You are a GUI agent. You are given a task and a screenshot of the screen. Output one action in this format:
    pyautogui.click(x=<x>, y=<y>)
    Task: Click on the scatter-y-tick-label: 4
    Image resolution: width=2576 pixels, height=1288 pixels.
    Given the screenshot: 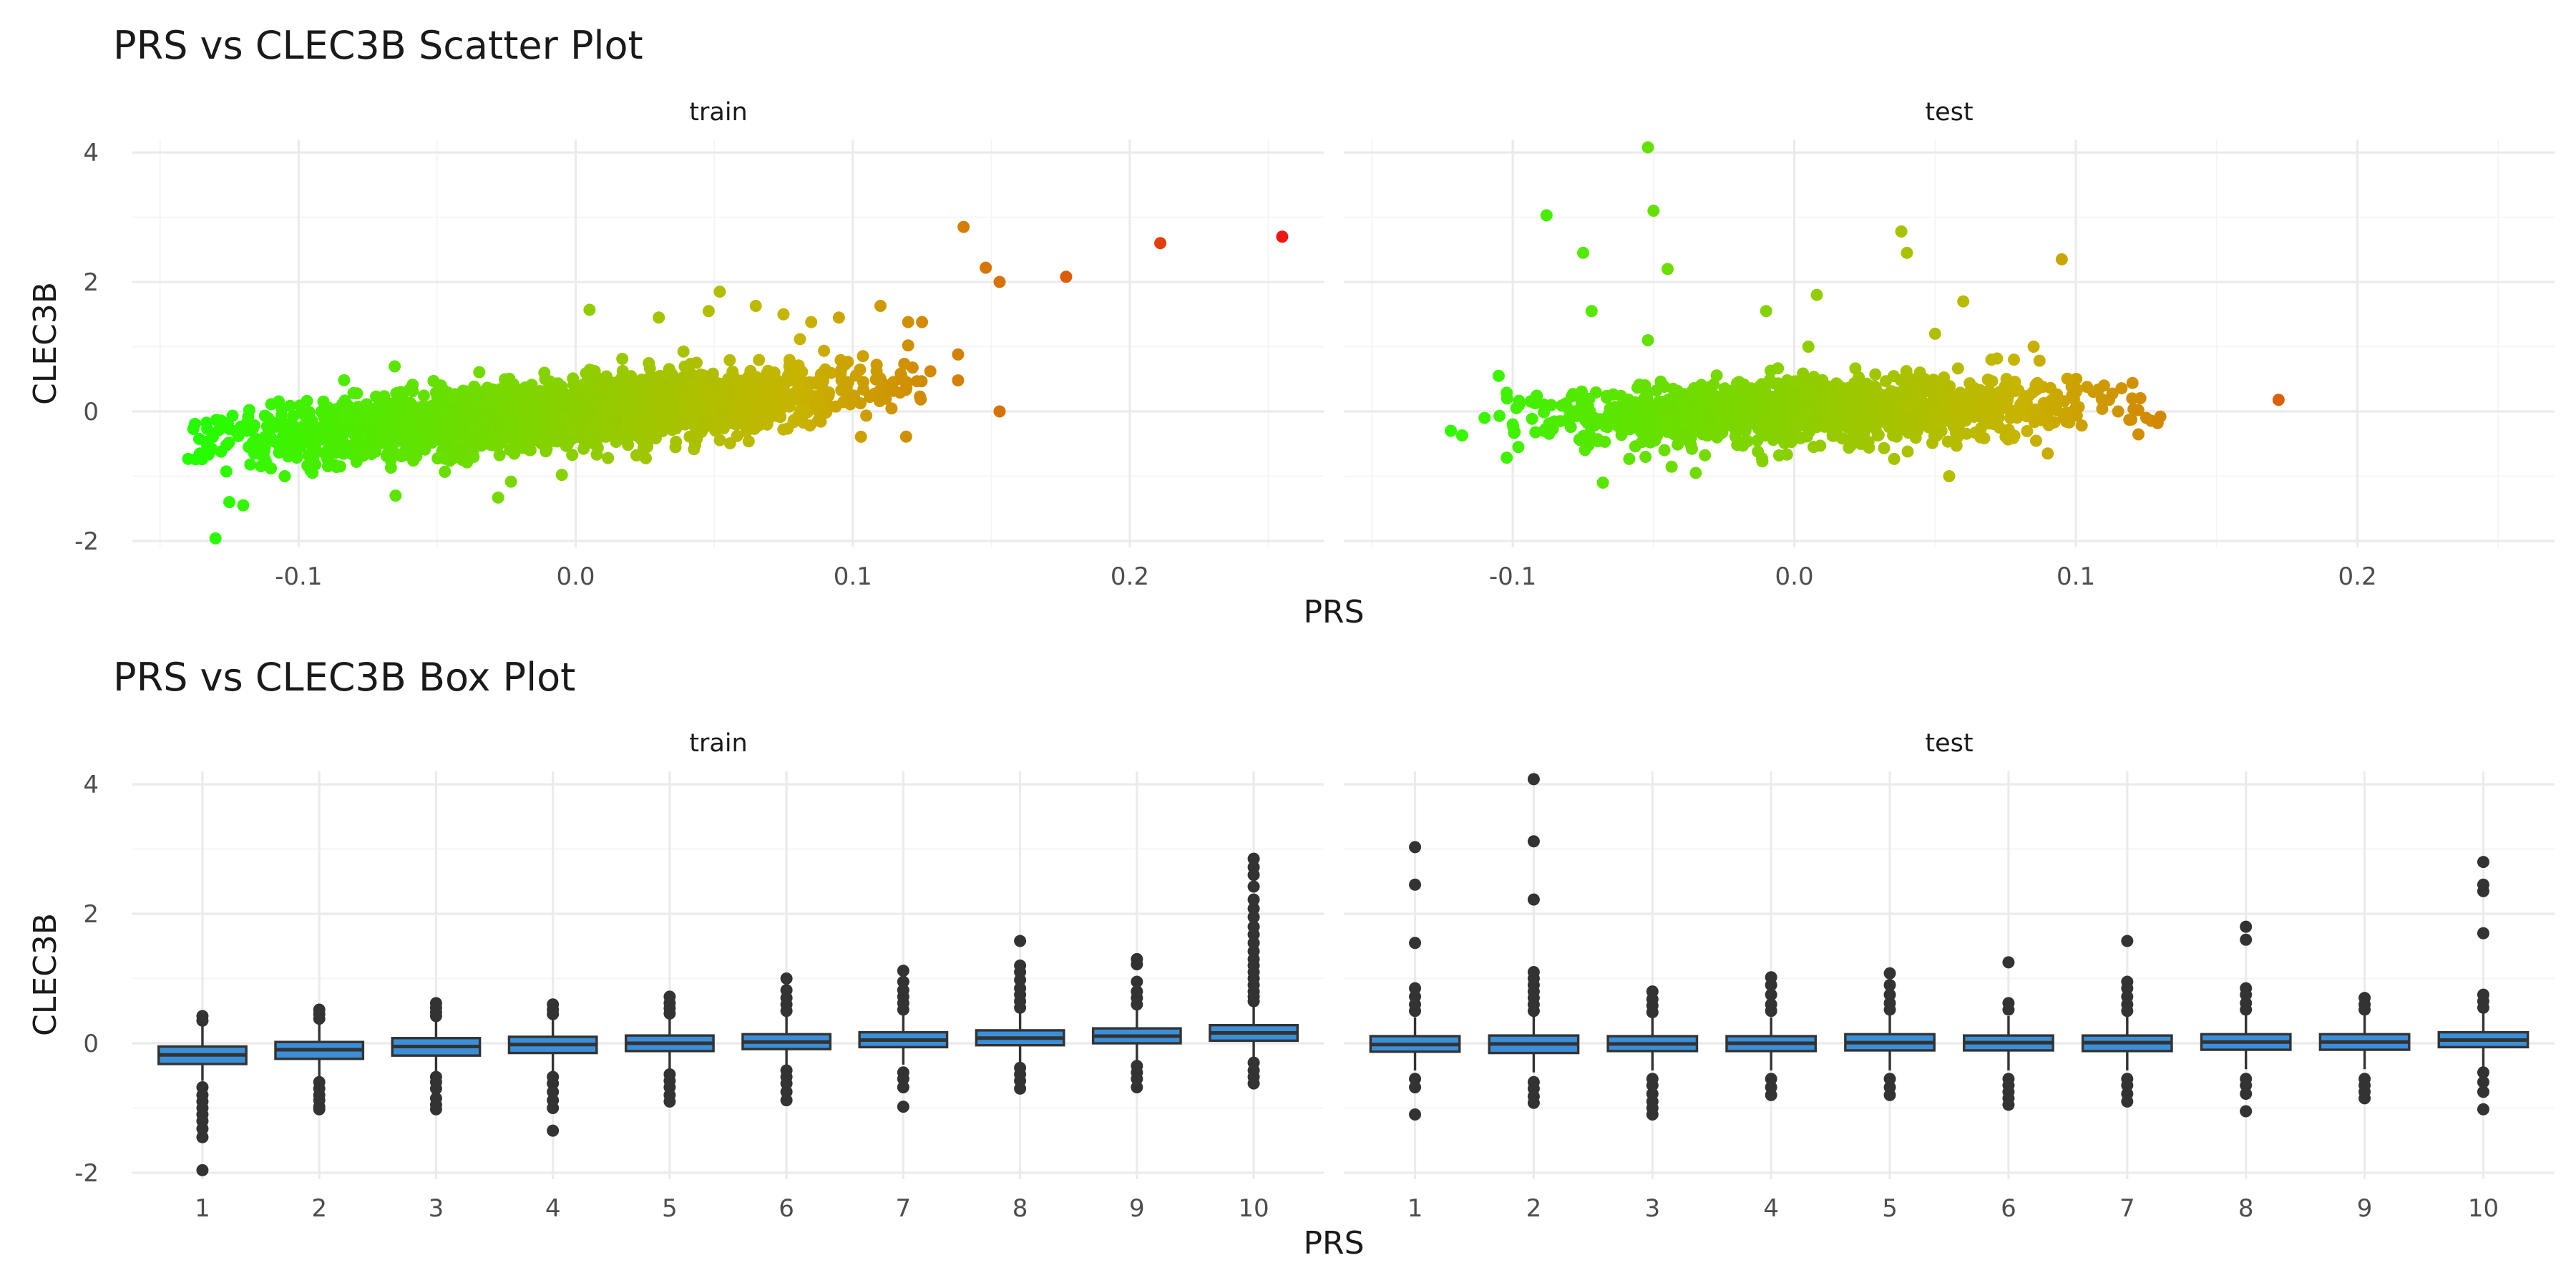 What is the action you would take?
    pyautogui.click(x=91, y=153)
    